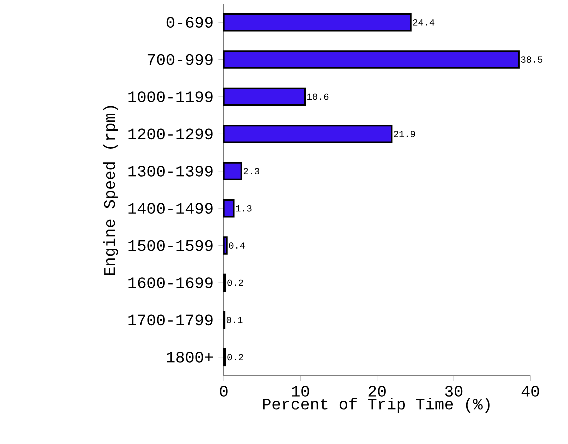 Image resolution: width=568 pixels, height=444 pixels. I want to click on data-label: 38.5, so click(532, 59).